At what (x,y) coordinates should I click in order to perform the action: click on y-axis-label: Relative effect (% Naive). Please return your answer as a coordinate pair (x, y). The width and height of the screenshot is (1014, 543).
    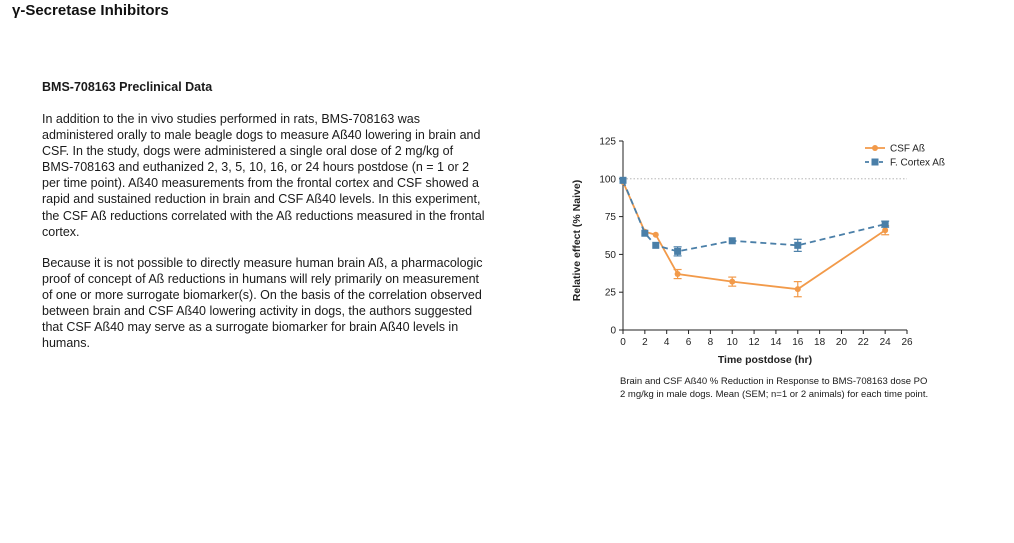
    Looking at the image, I should click on (577, 240).